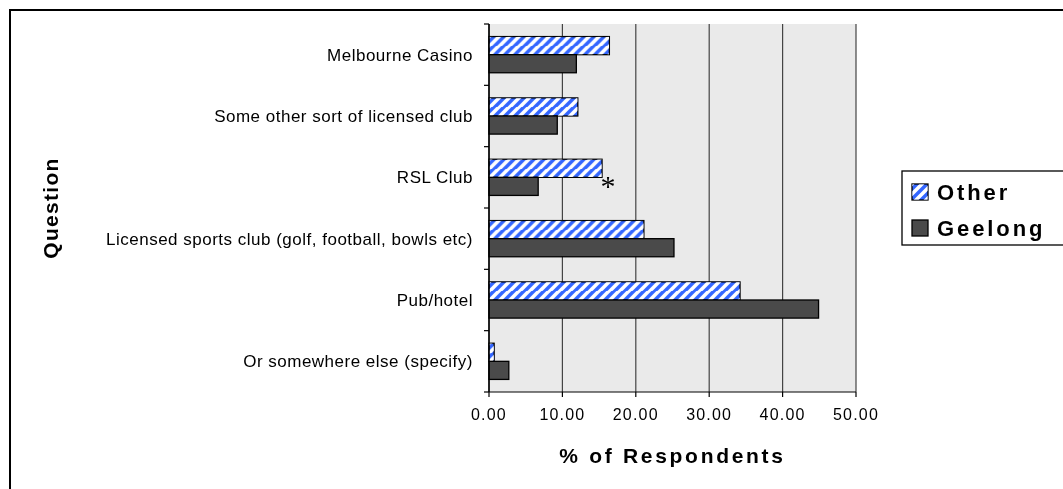  I want to click on y-tick-label: Or somewhere else (specify), so click(358, 362).